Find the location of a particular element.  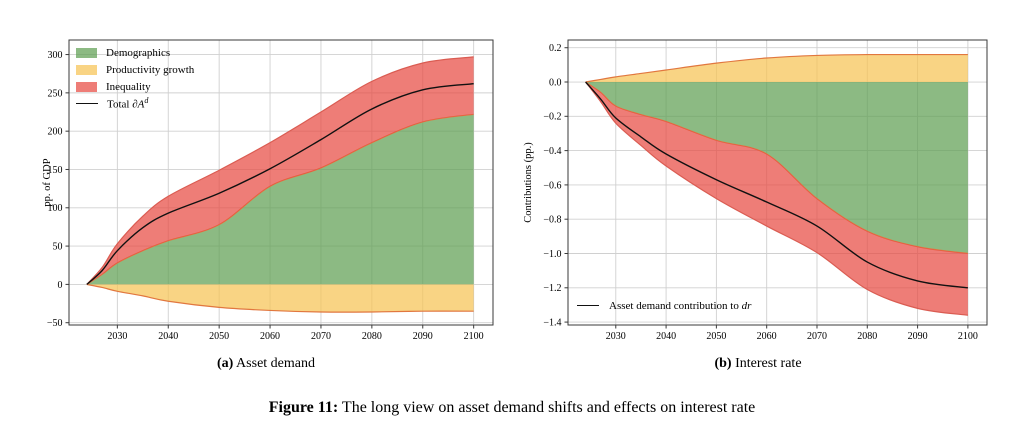

inequality-swatch is located at coordinates (86, 86).